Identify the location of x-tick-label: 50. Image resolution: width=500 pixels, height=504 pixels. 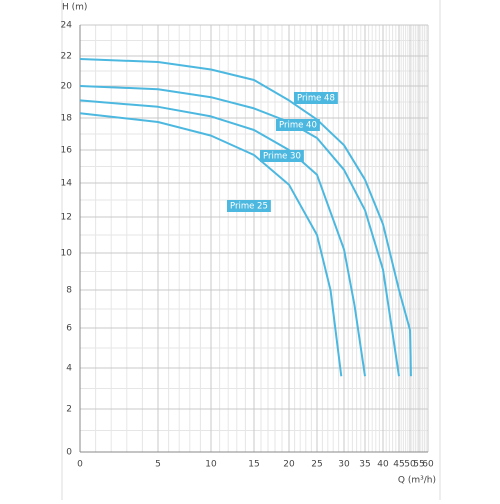
(410, 465).